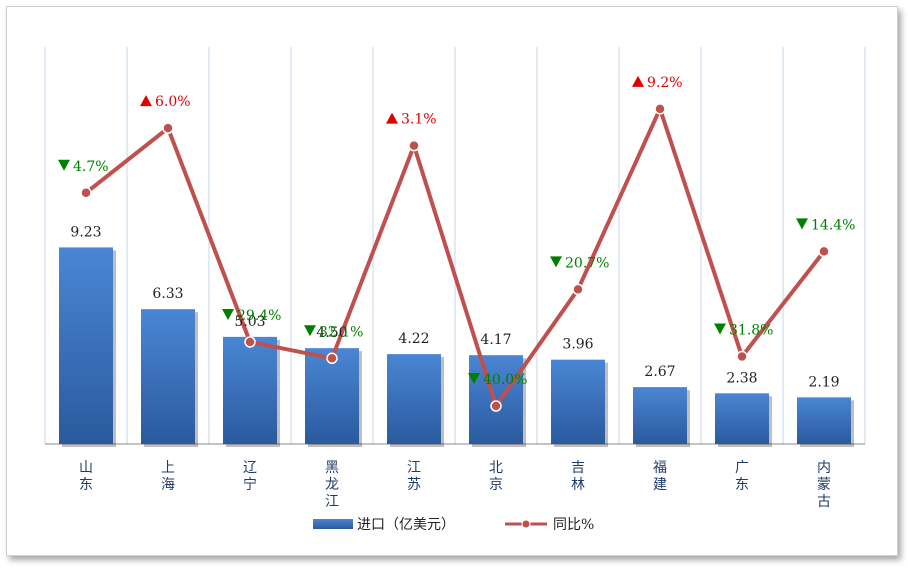 Image resolution: width=908 pixels, height=568 pixels. Describe the element at coordinates (406, 525) in the screenshot. I see `legend-bar-label: 进口（亿美元）` at that location.